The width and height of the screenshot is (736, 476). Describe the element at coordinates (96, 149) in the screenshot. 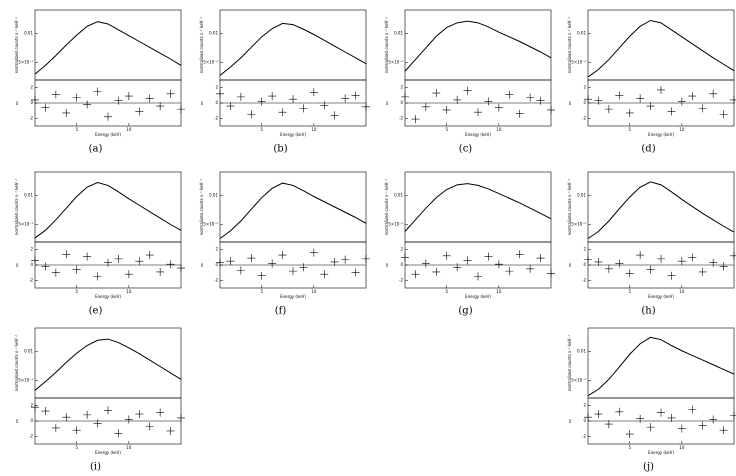

I see `panel-caption: (a)` at that location.